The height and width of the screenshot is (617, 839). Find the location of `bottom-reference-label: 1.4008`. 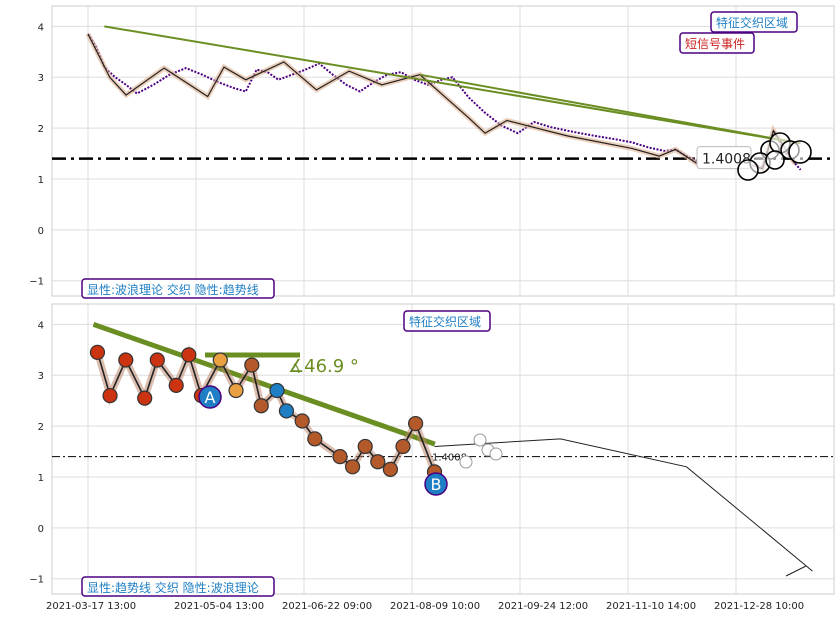

bottom-reference-label: 1.4008 is located at coordinates (449, 458).